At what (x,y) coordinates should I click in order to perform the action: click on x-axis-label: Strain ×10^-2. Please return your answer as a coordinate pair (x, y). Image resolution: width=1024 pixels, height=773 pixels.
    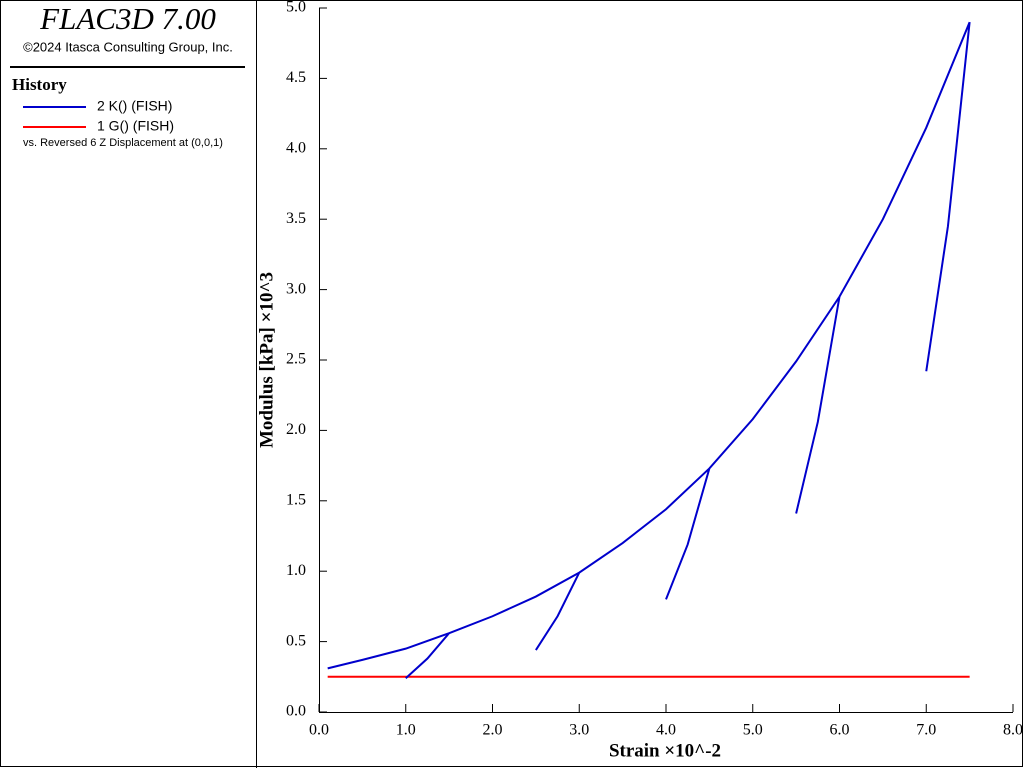
    Looking at the image, I should click on (665, 750).